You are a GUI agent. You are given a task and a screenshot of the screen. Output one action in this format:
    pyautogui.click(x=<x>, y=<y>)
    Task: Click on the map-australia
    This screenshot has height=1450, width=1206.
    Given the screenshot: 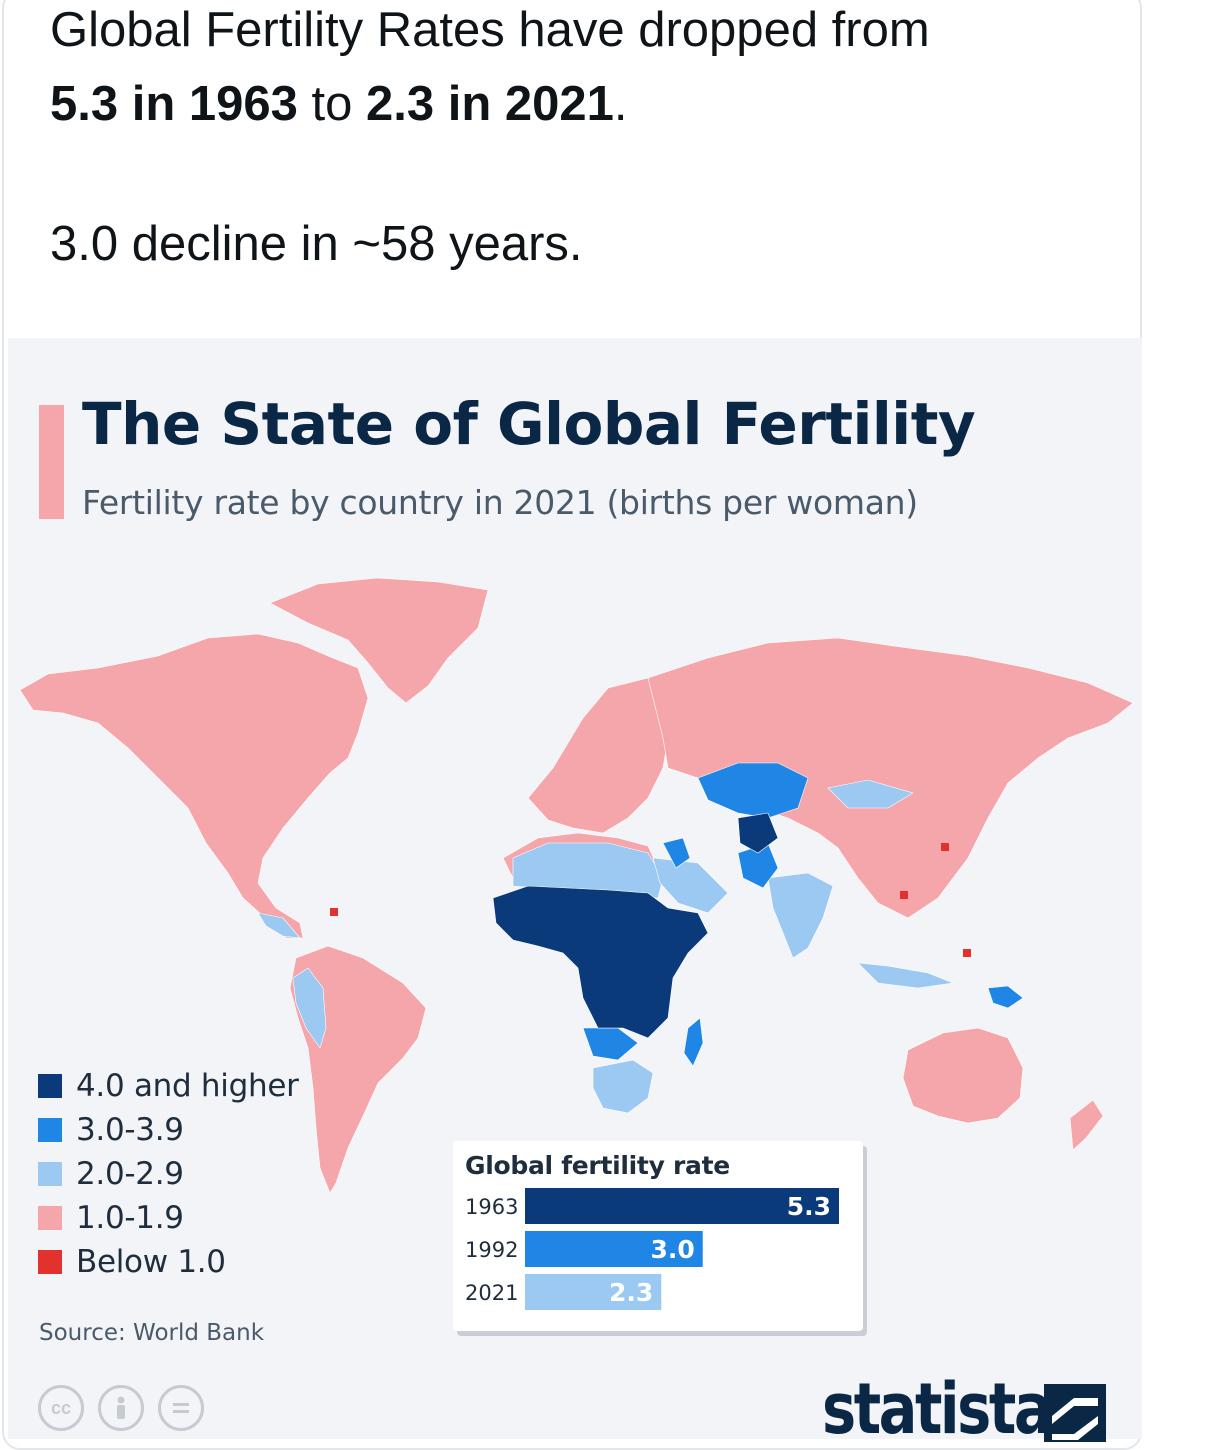 What is the action you would take?
    pyautogui.click(x=963, y=1075)
    